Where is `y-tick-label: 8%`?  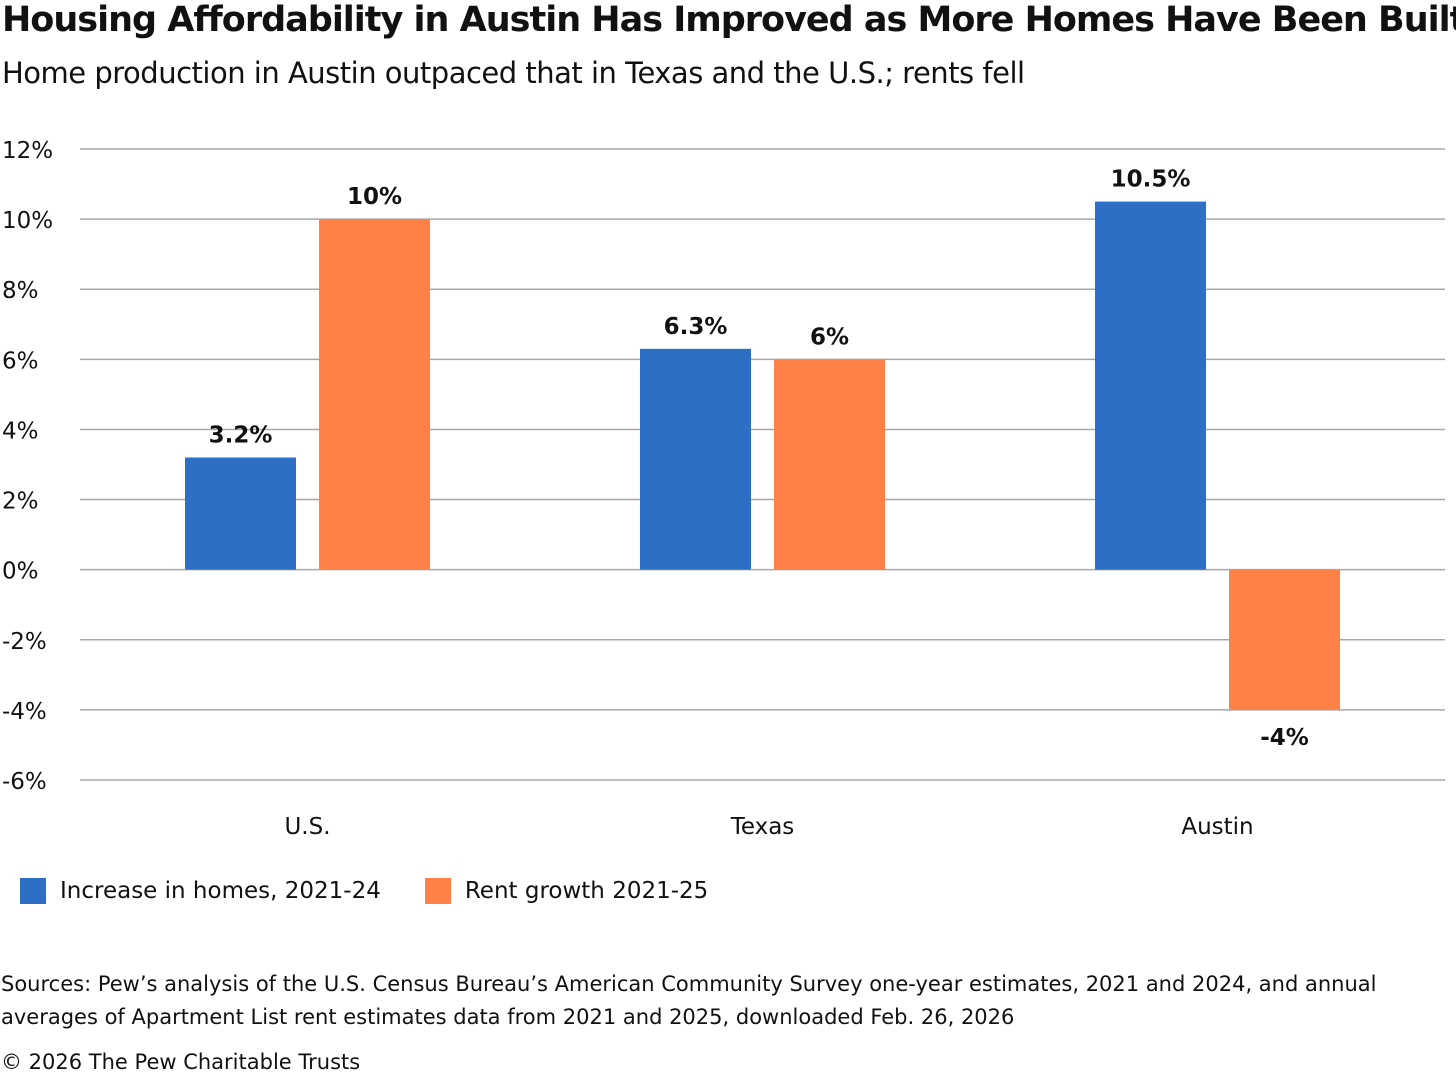
y-tick-label: 8% is located at coordinates (20, 291).